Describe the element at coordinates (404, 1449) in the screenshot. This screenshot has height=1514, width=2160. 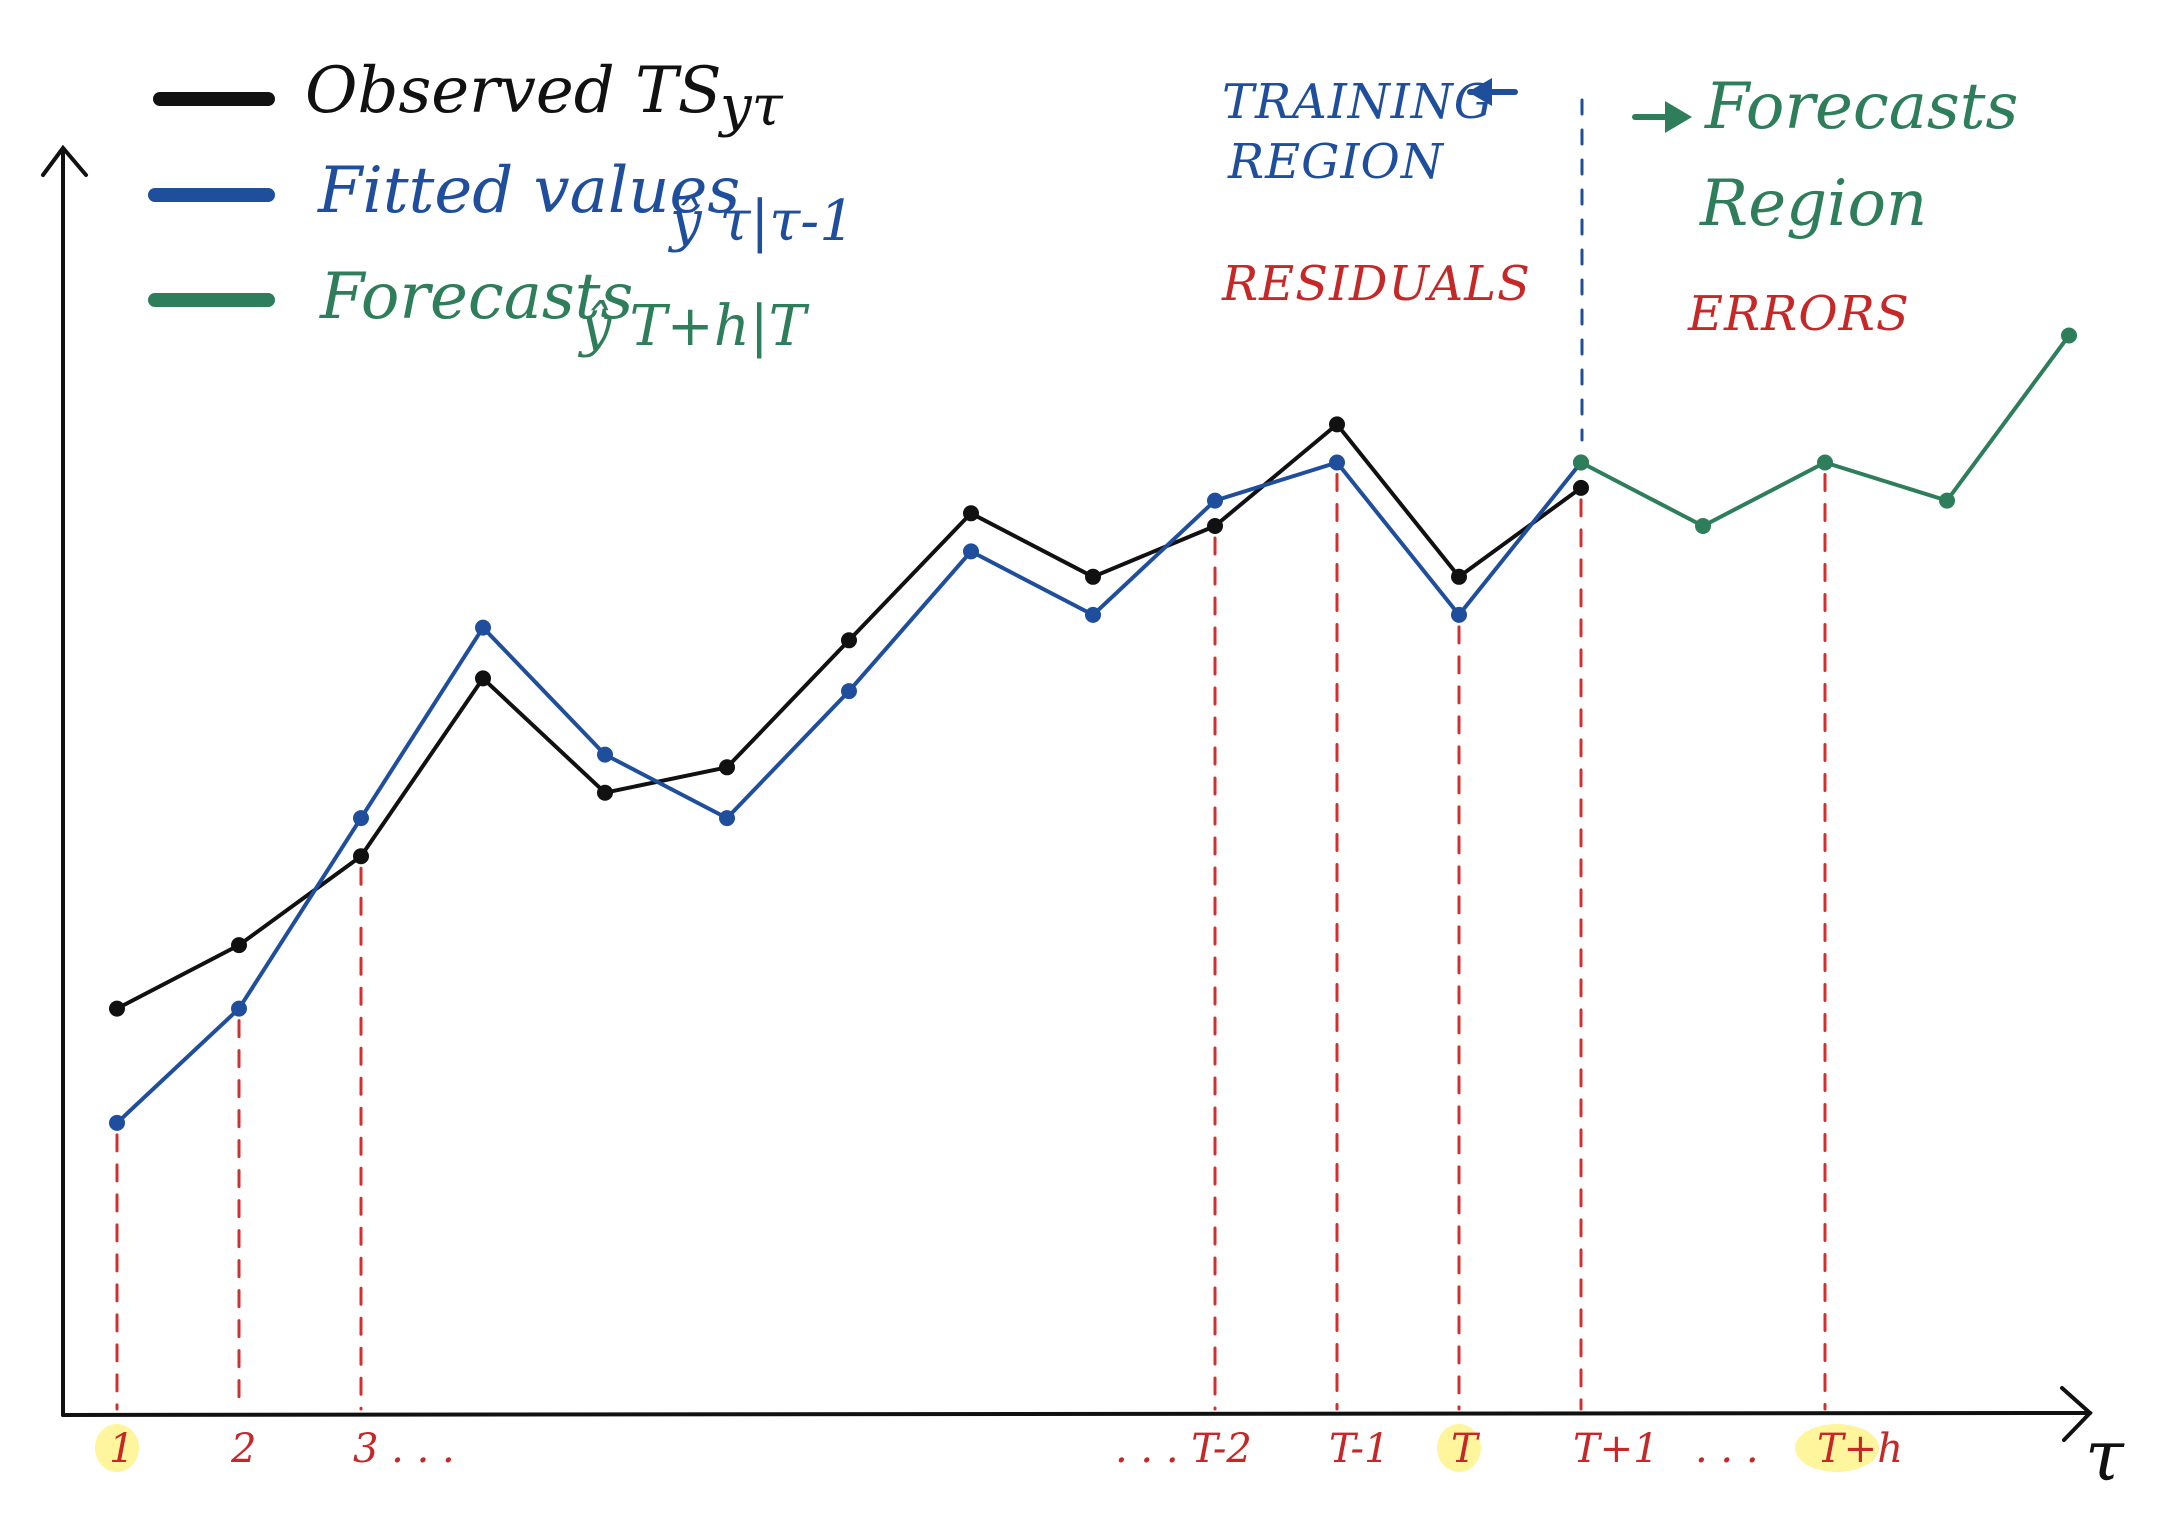
I see `tick-label-2: 3 . . .` at that location.